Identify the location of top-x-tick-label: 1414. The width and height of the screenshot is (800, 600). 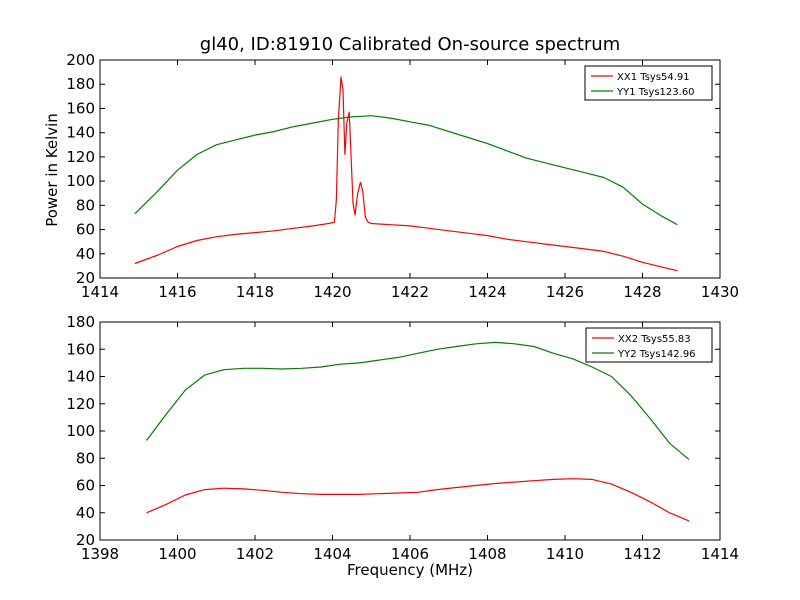
(100, 292).